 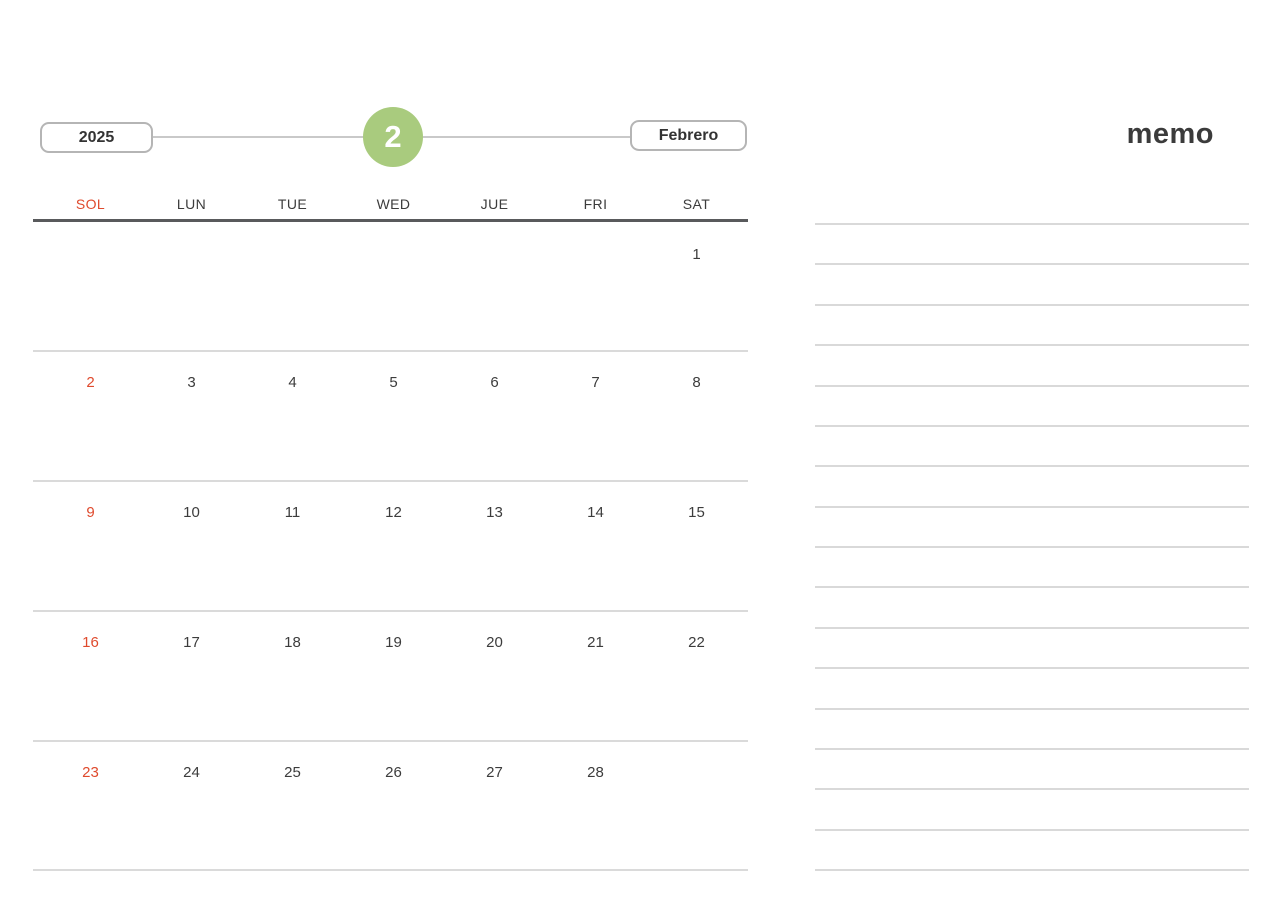 What do you see at coordinates (595, 382) in the screenshot?
I see `date-cell-7: 7` at bounding box center [595, 382].